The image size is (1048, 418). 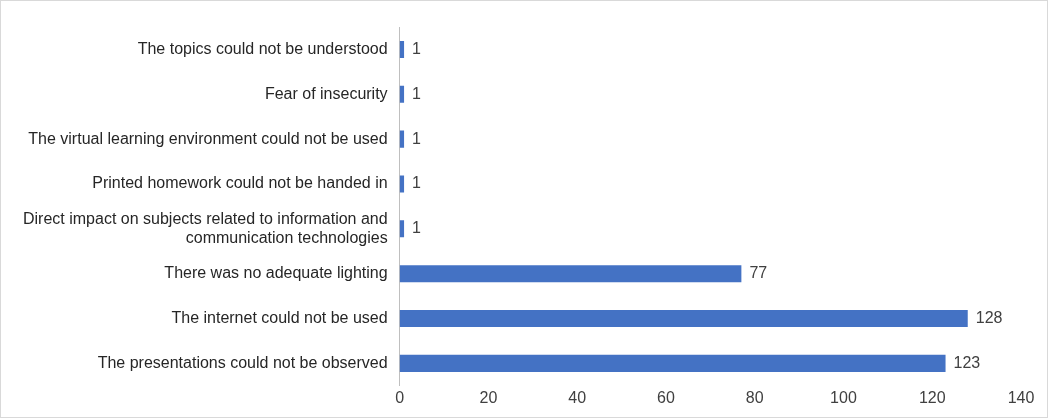 What do you see at coordinates (758, 273) in the screenshot?
I see `data-label: 77` at bounding box center [758, 273].